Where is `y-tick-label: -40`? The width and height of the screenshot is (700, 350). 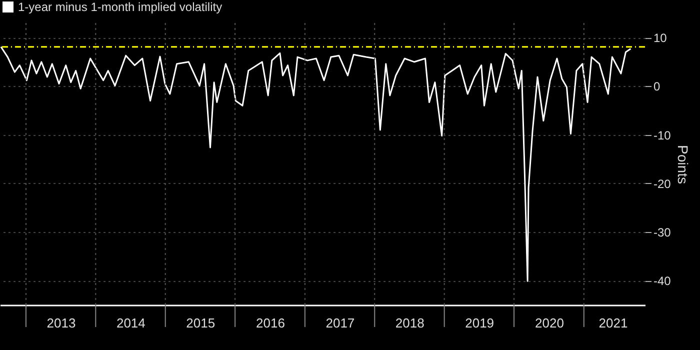
y-tick-label: -40 is located at coordinates (663, 281).